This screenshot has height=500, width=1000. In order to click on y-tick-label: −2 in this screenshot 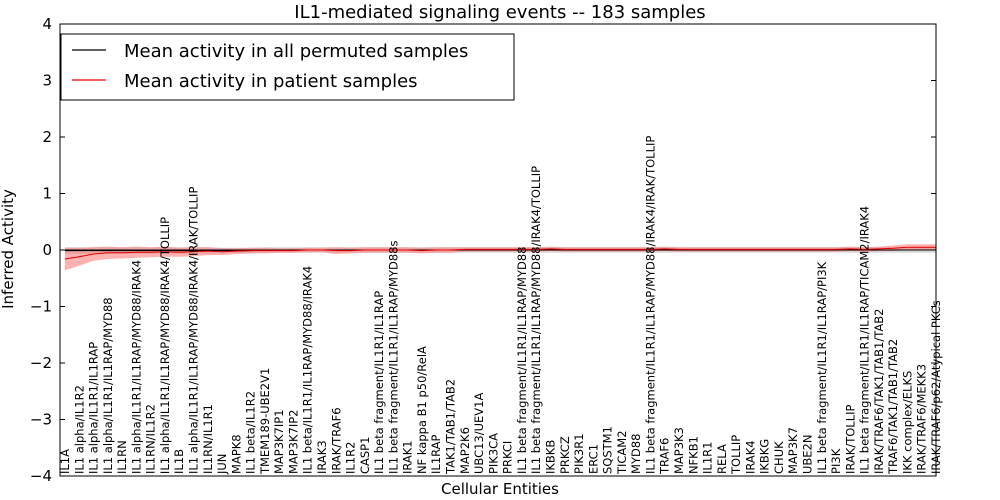, I will do `click(41, 363)`.